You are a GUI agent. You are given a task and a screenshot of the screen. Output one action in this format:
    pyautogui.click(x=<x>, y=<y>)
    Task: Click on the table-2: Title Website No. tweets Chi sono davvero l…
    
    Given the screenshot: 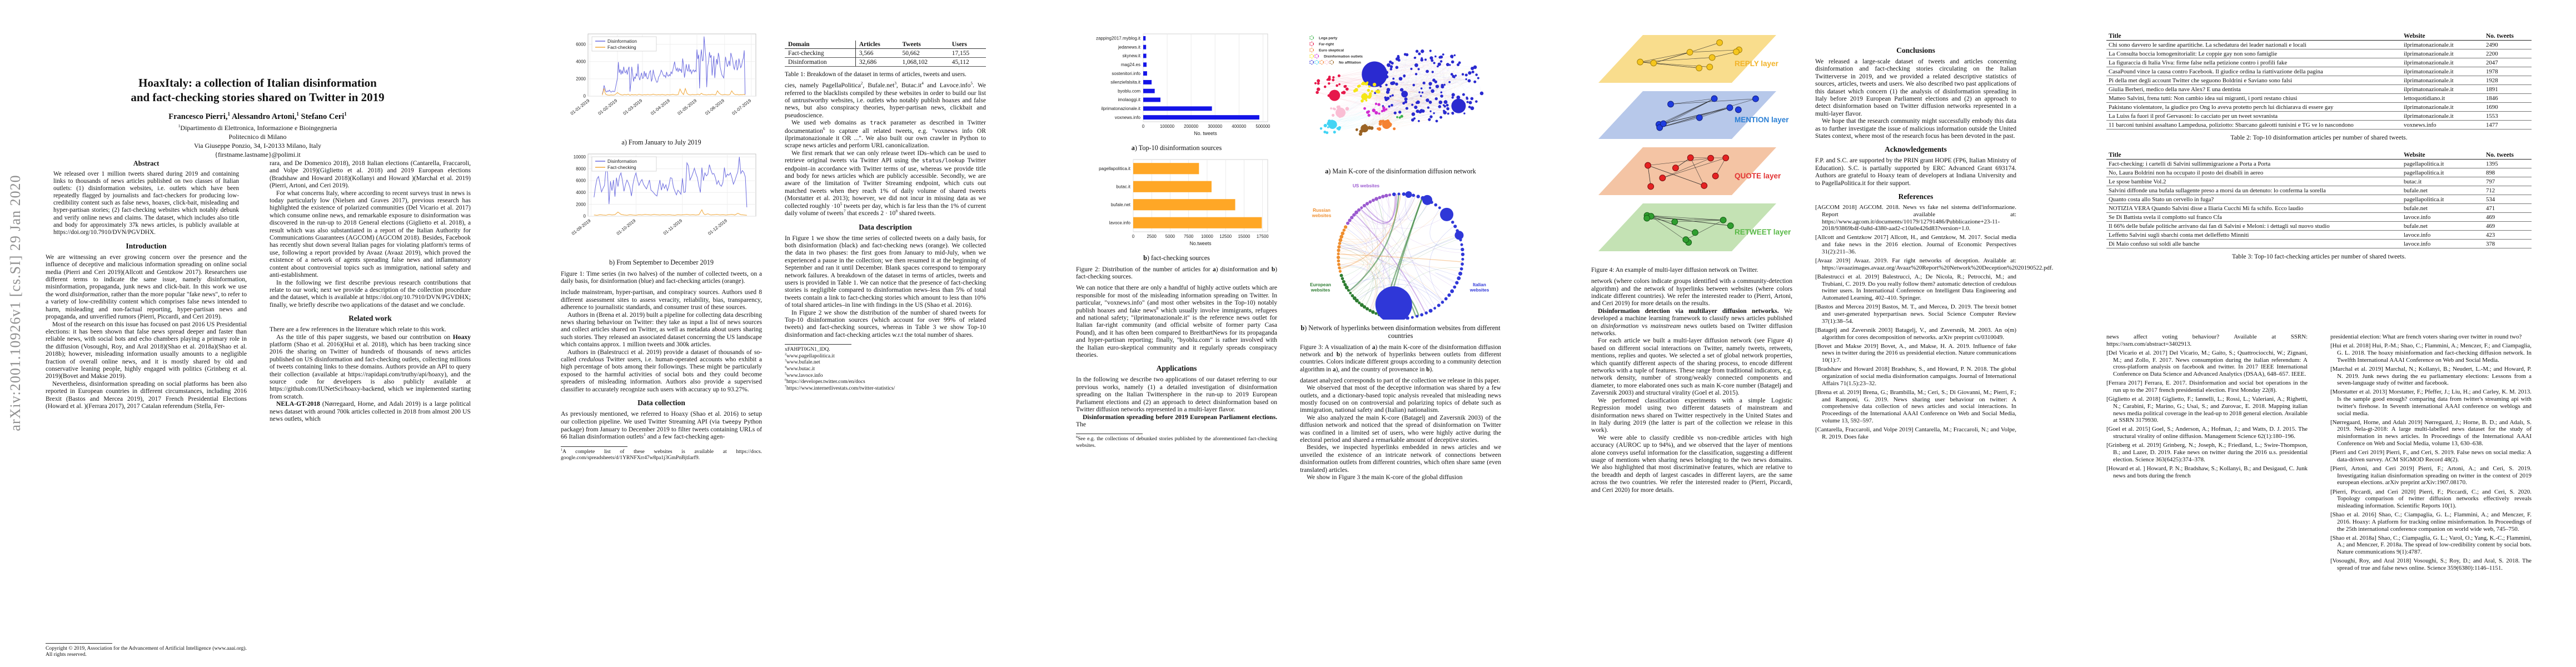 What is the action you would take?
    pyautogui.click(x=2319, y=81)
    